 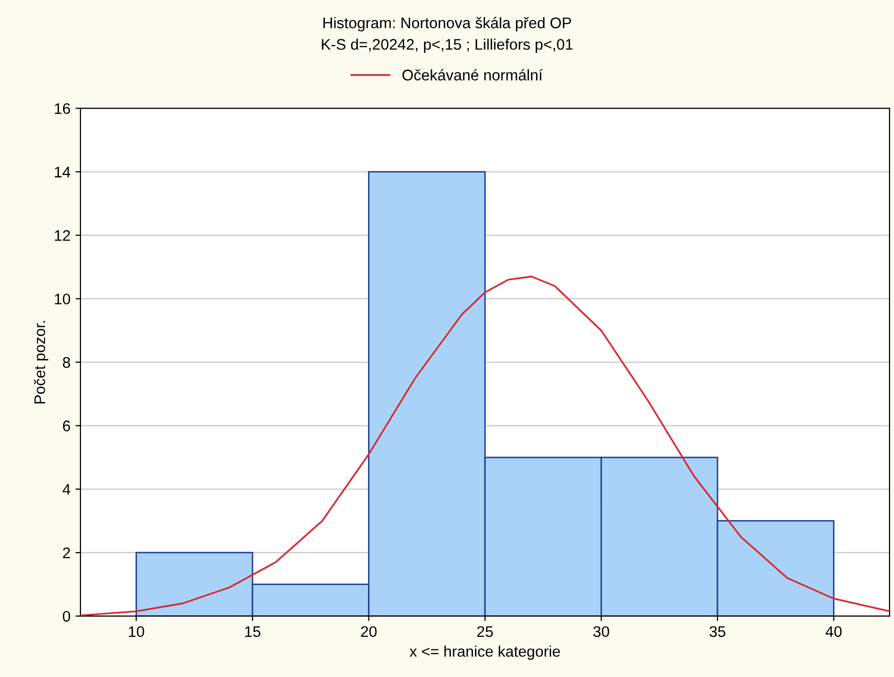 I want to click on chart-subtitle: K-S d=,20242, p<,15 ; Lilliefors p<,01, so click(x=447, y=45).